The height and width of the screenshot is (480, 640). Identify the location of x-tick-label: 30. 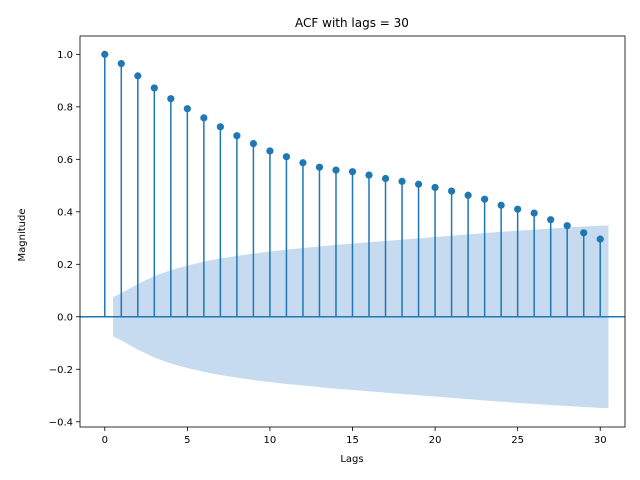
(600, 440).